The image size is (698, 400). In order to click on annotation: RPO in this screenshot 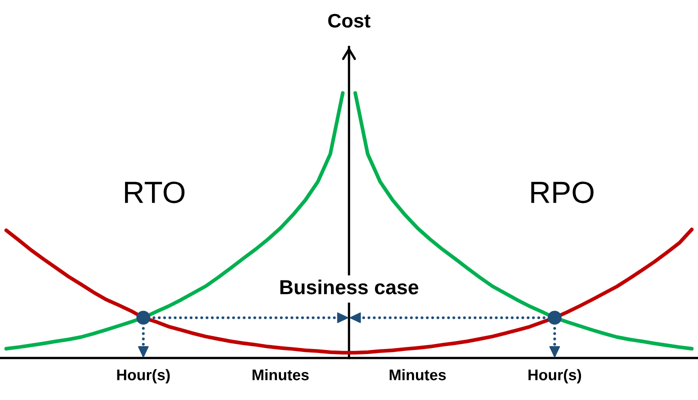, I will do `click(562, 193)`.